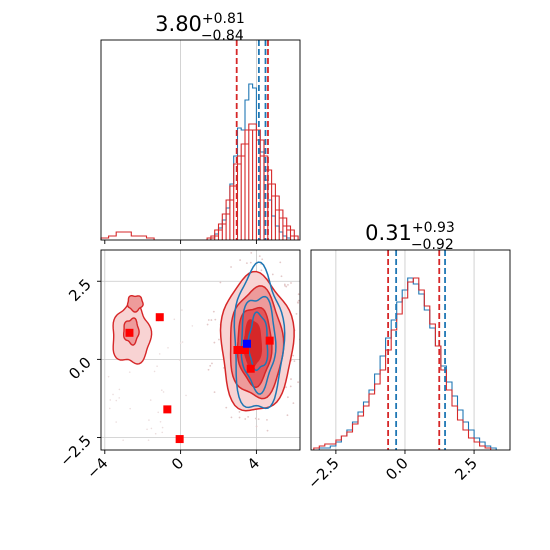 This screenshot has height=550, width=550. Describe the element at coordinates (80, 368) in the screenshot. I see `contour-ytick-label: 0.0` at that location.